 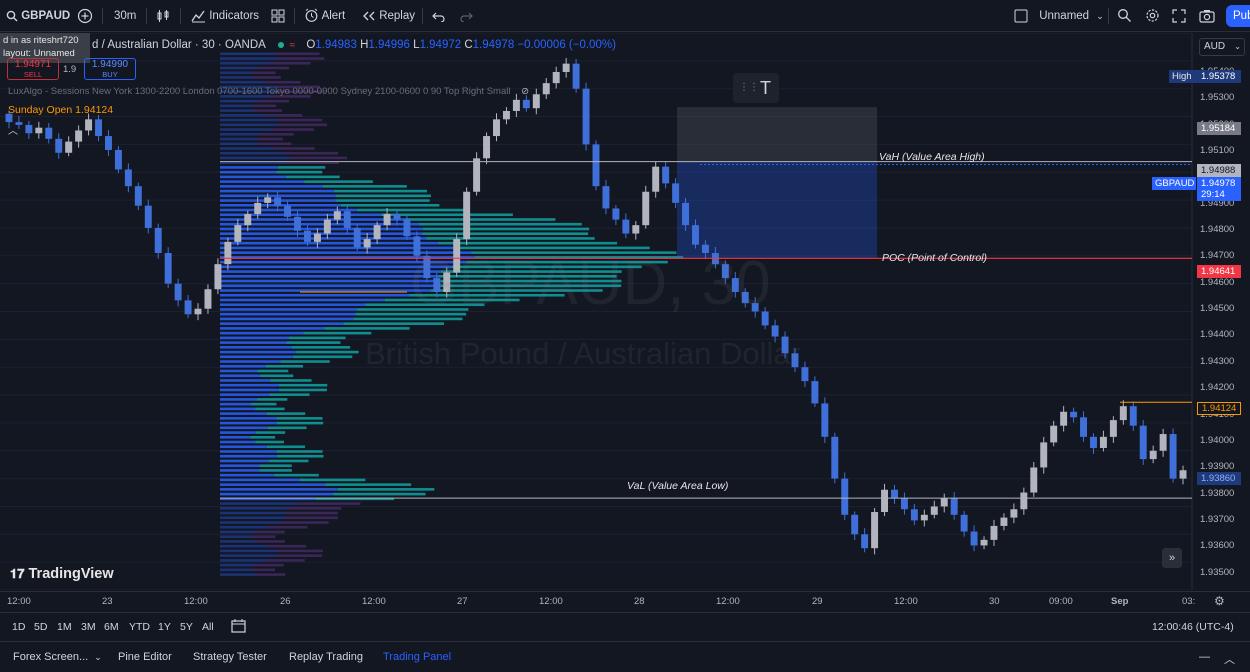 What do you see at coordinates (238, 627) in the screenshot?
I see `date-range-calendar-icon` at bounding box center [238, 627].